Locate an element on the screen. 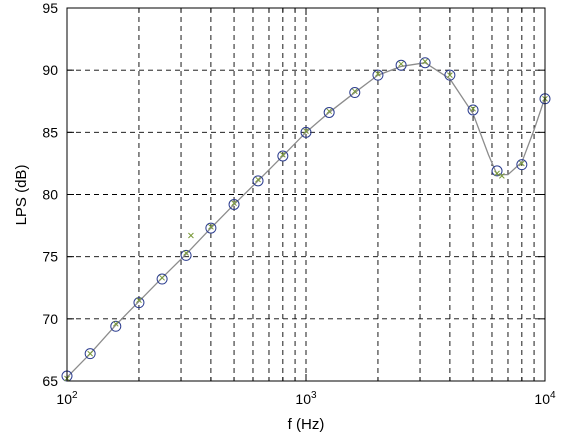 This screenshot has width=576, height=439. y-tick-label: 95 is located at coordinates (50, 8).